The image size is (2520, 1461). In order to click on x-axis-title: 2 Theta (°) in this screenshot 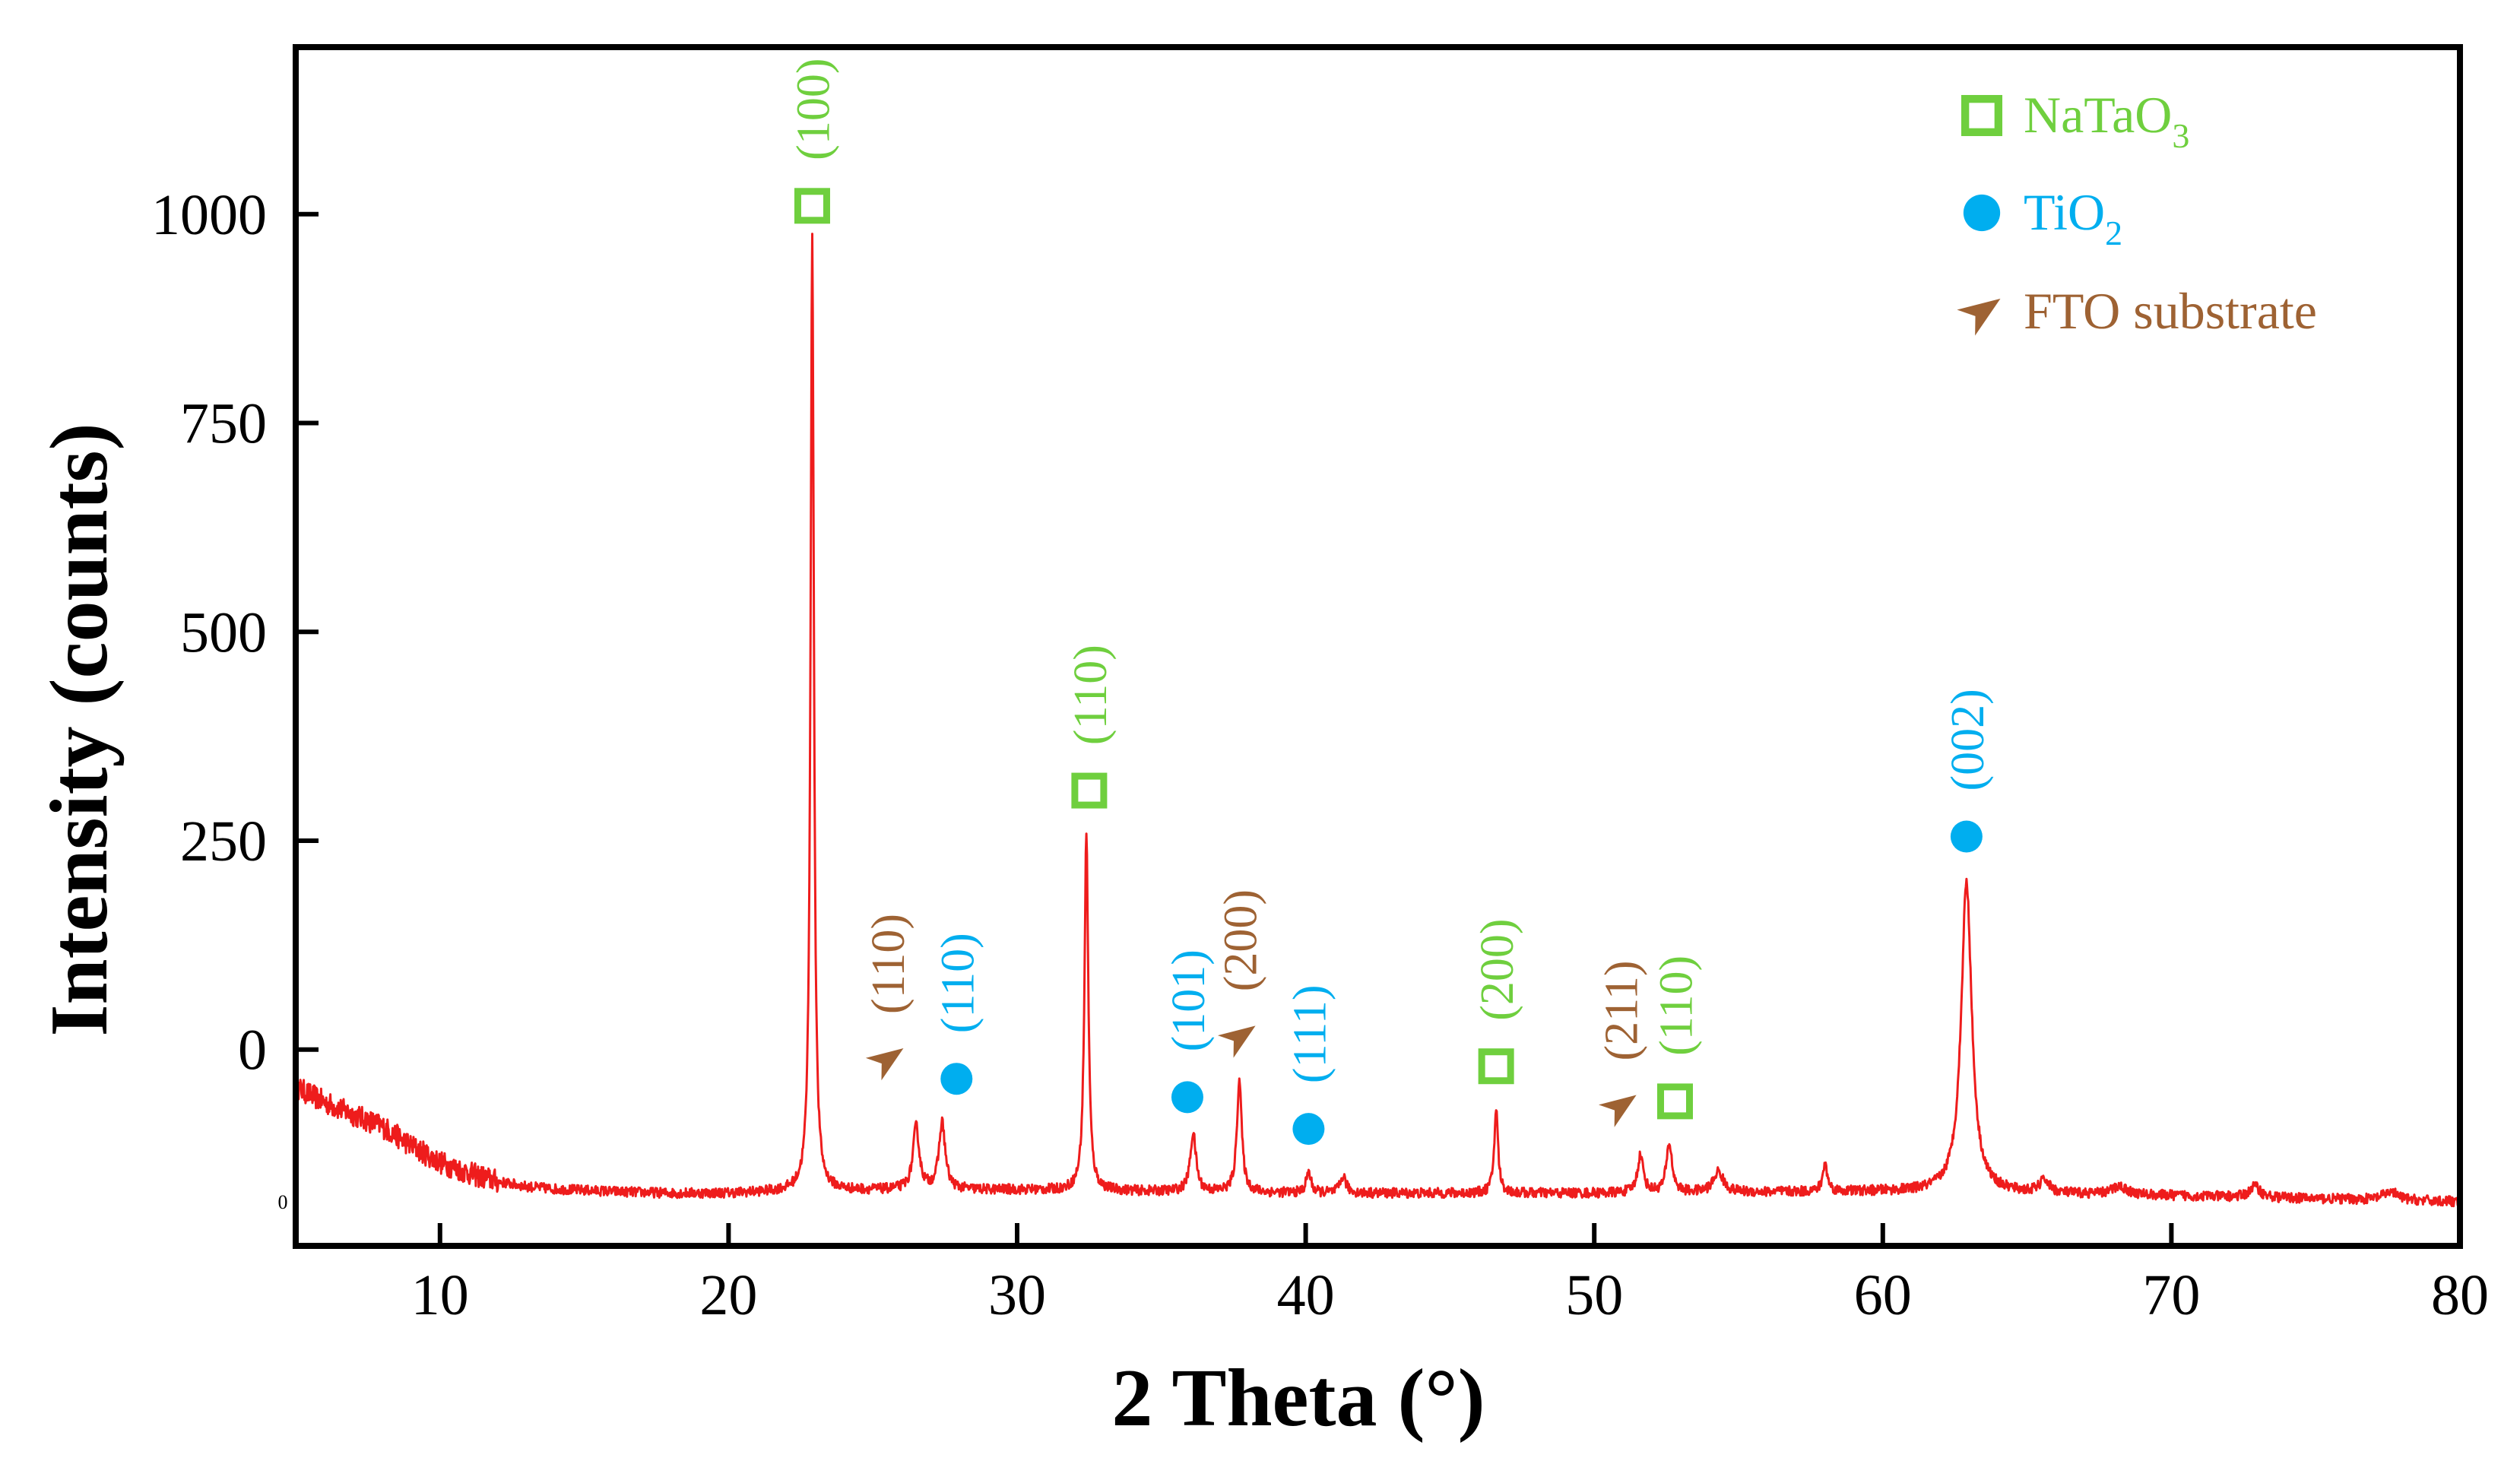, I will do `click(1298, 1398)`.